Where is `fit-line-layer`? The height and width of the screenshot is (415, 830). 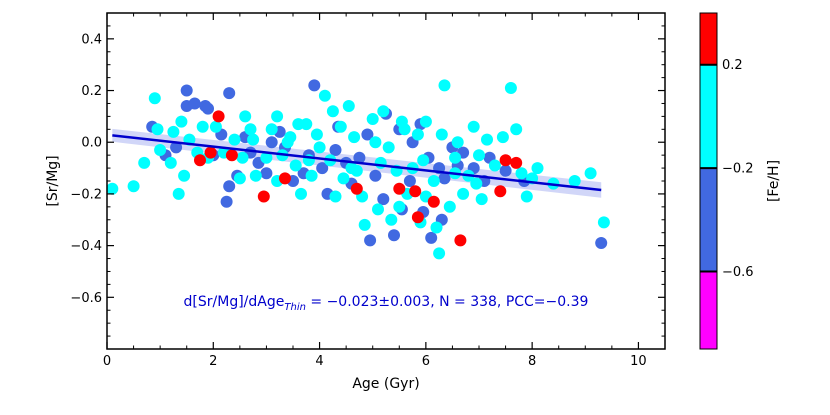 fit-line-layer is located at coordinates (357, 163).